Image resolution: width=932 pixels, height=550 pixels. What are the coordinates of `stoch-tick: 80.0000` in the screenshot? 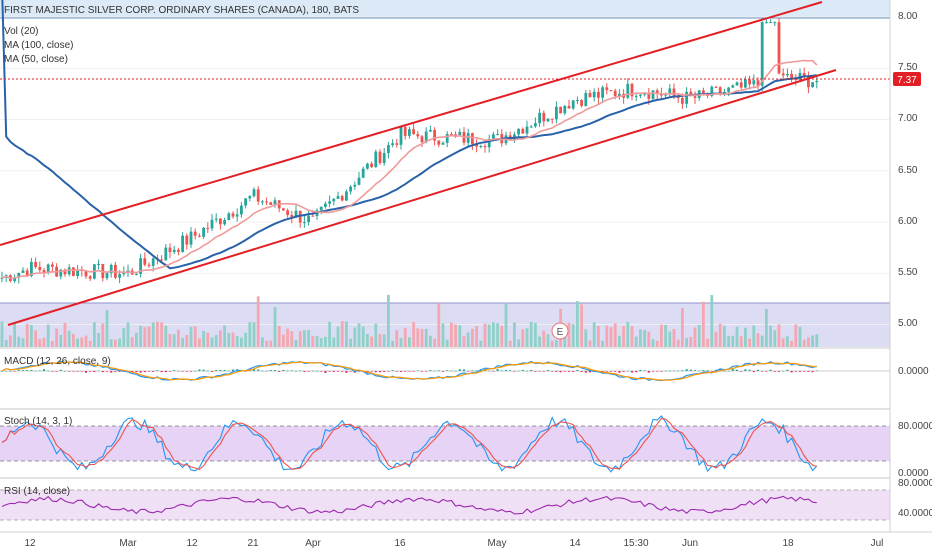 It's located at (915, 426).